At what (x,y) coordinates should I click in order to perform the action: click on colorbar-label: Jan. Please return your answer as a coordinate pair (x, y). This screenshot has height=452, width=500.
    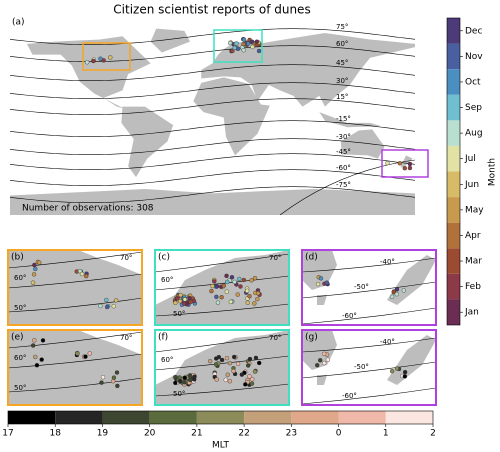
    Looking at the image, I should click on (471, 313).